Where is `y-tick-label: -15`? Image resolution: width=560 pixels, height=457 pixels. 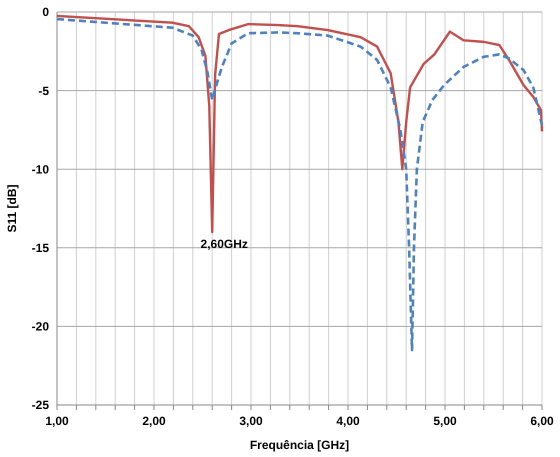
y-tick-label: -15 is located at coordinates (41, 248).